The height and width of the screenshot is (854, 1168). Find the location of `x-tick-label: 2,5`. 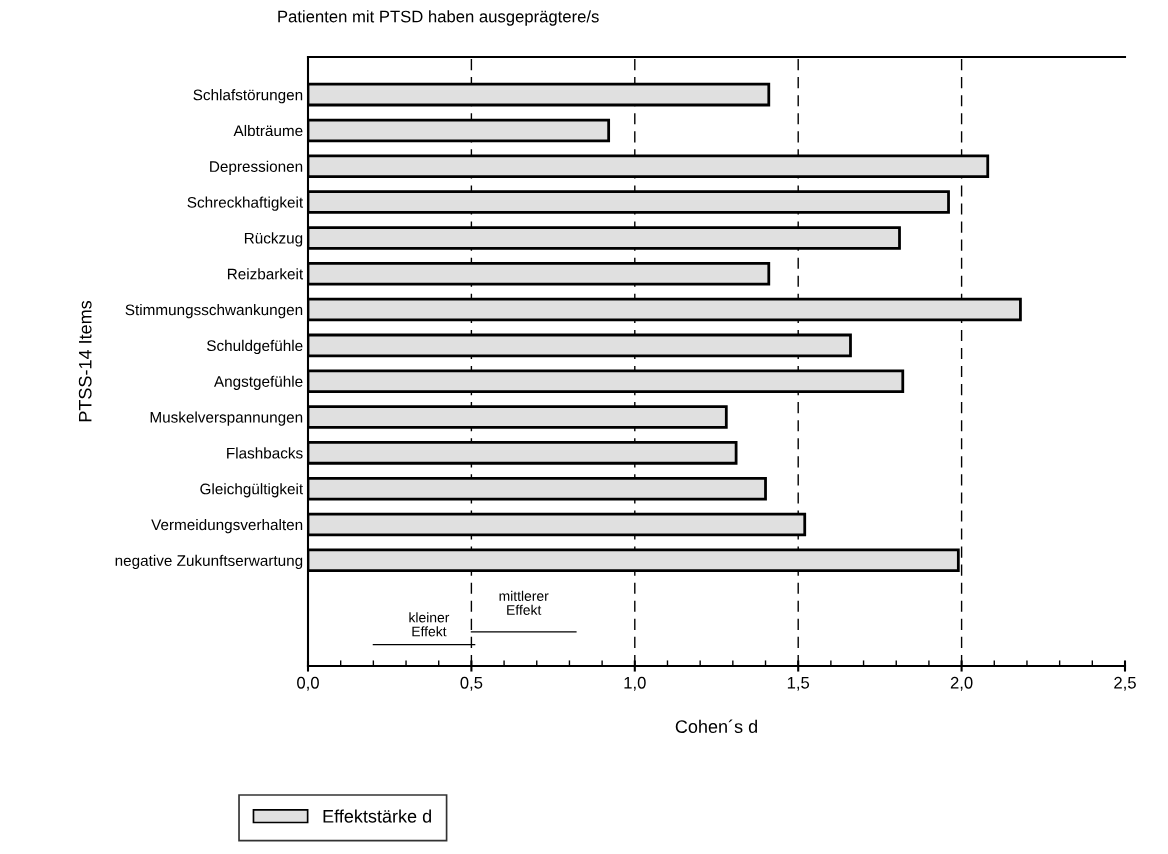

x-tick-label: 2,5 is located at coordinates (1125, 683).